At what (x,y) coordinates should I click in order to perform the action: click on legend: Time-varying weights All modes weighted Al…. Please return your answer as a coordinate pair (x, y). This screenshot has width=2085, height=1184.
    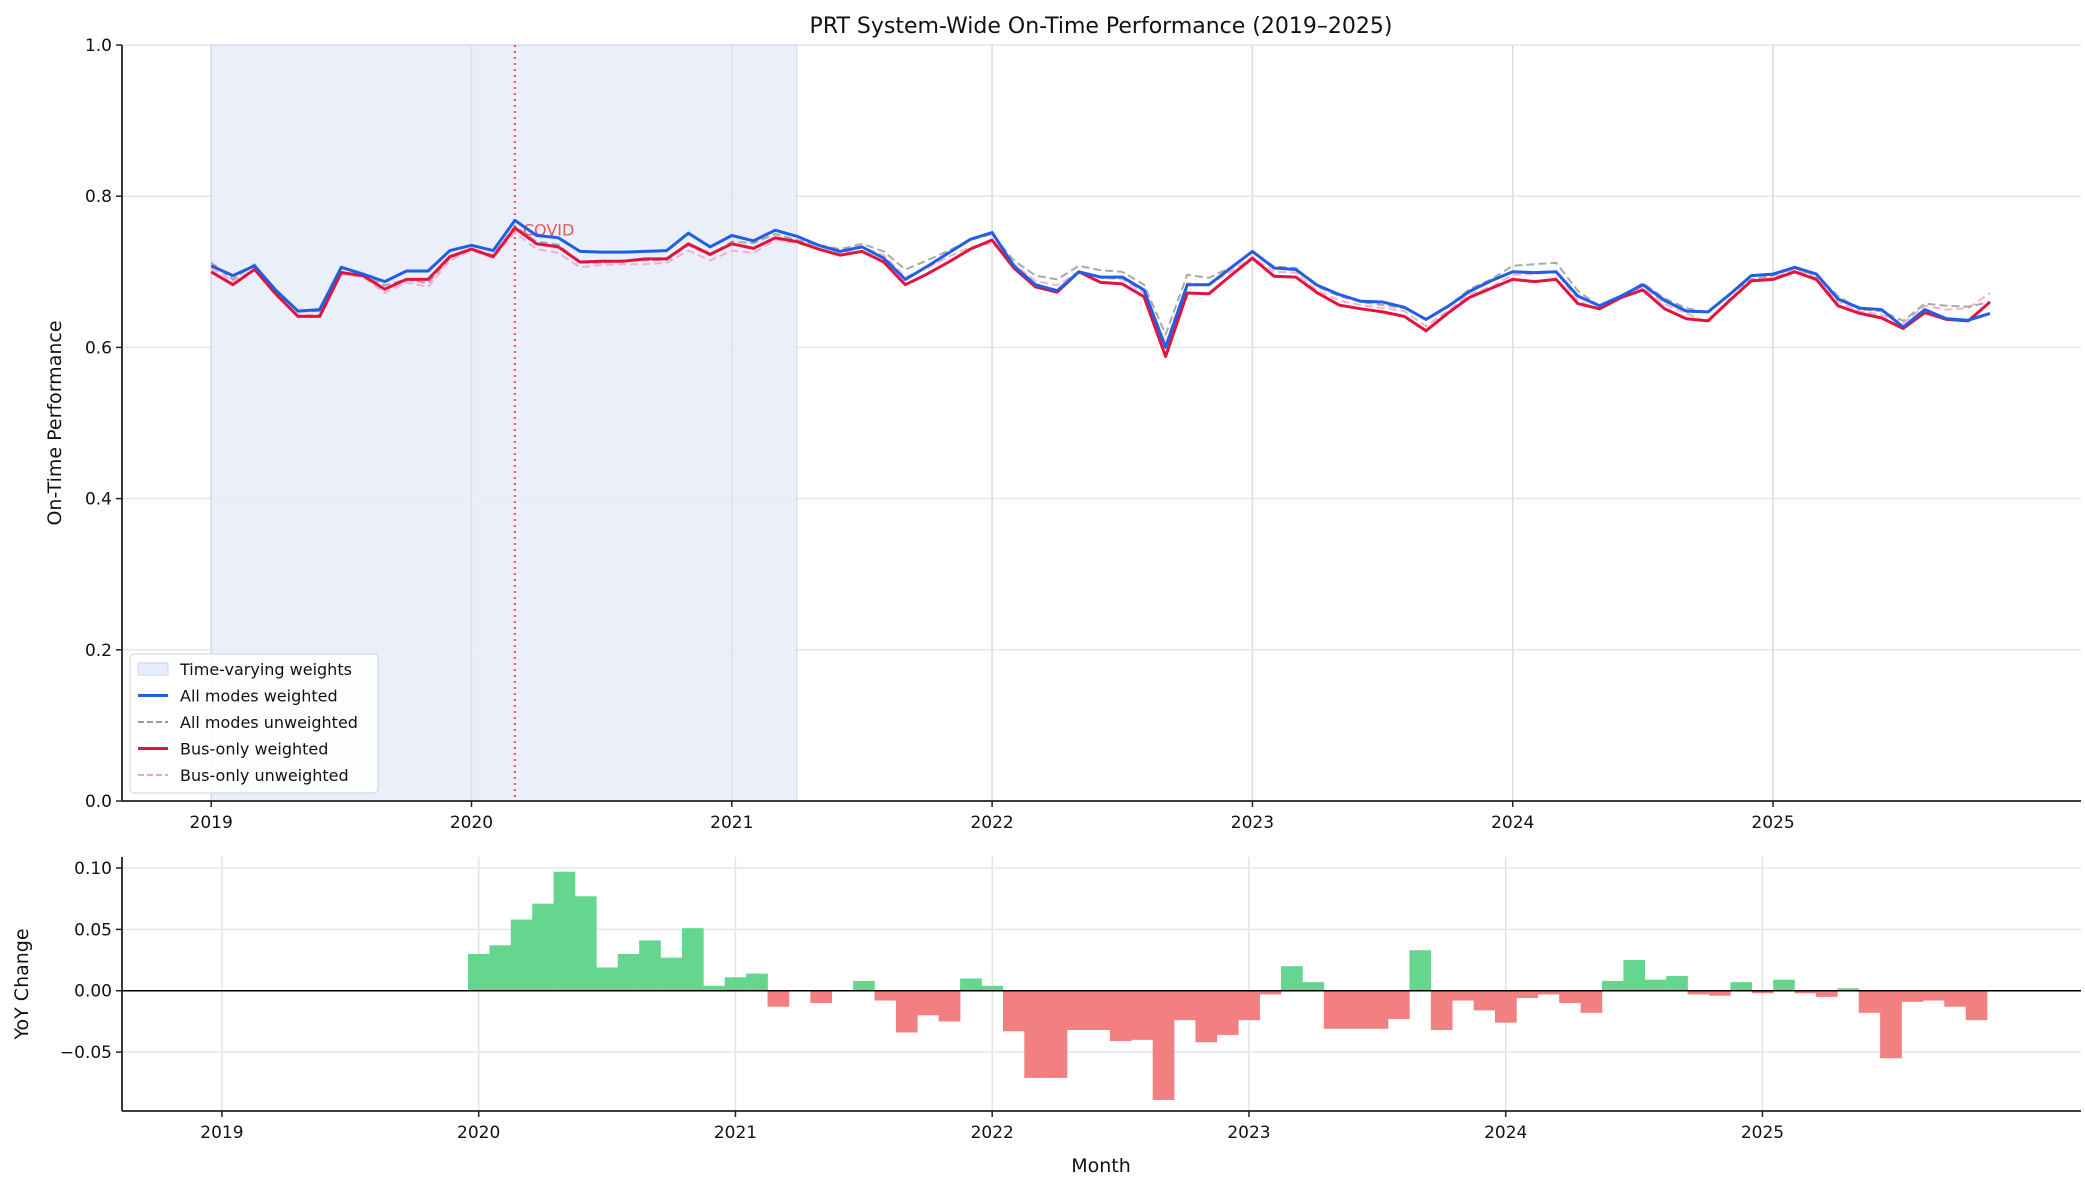
    Looking at the image, I should click on (254, 723).